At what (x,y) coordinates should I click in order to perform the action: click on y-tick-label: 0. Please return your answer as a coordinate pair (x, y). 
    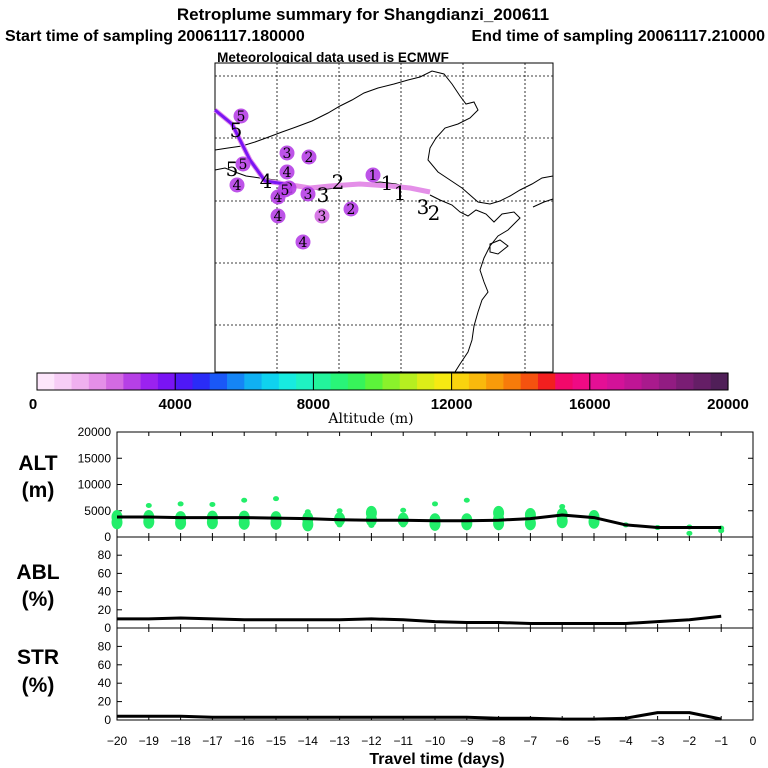
    Looking at the image, I should click on (107, 628).